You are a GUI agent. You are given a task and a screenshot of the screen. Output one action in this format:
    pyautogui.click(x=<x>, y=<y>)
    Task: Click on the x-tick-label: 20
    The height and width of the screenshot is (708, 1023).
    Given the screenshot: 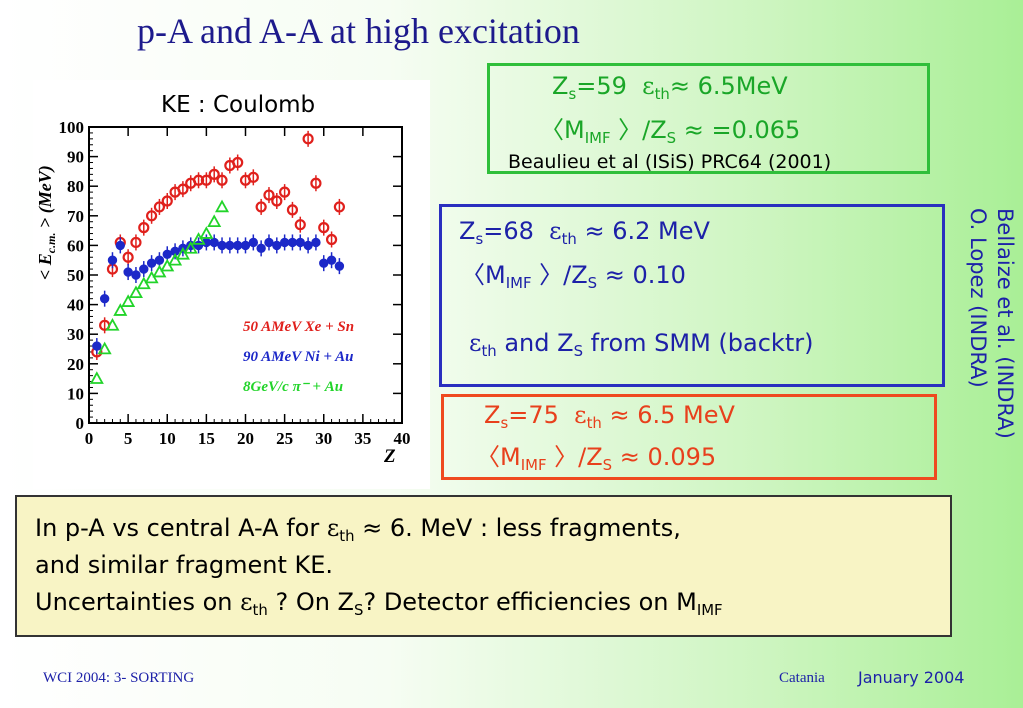 What is the action you would take?
    pyautogui.click(x=245, y=438)
    